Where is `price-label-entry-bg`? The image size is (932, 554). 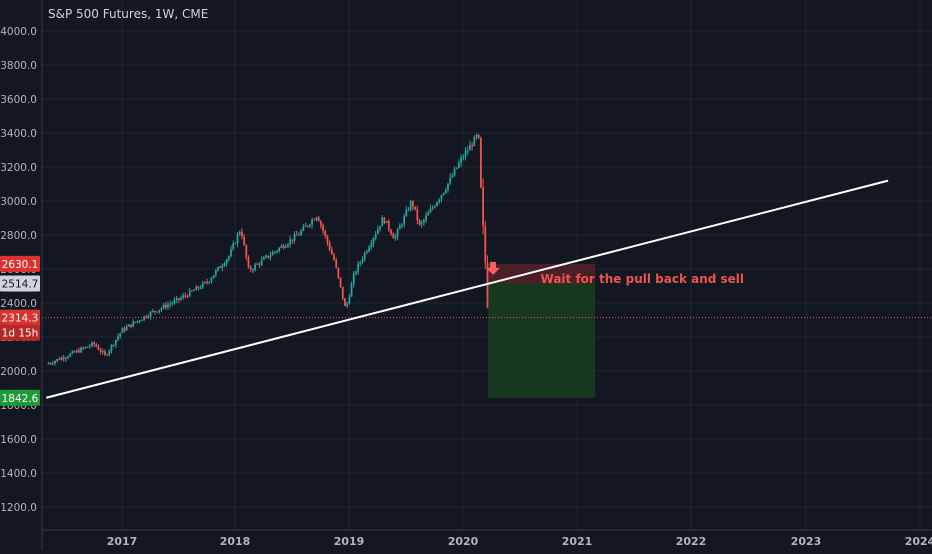 price-label-entry-bg is located at coordinates (20, 283).